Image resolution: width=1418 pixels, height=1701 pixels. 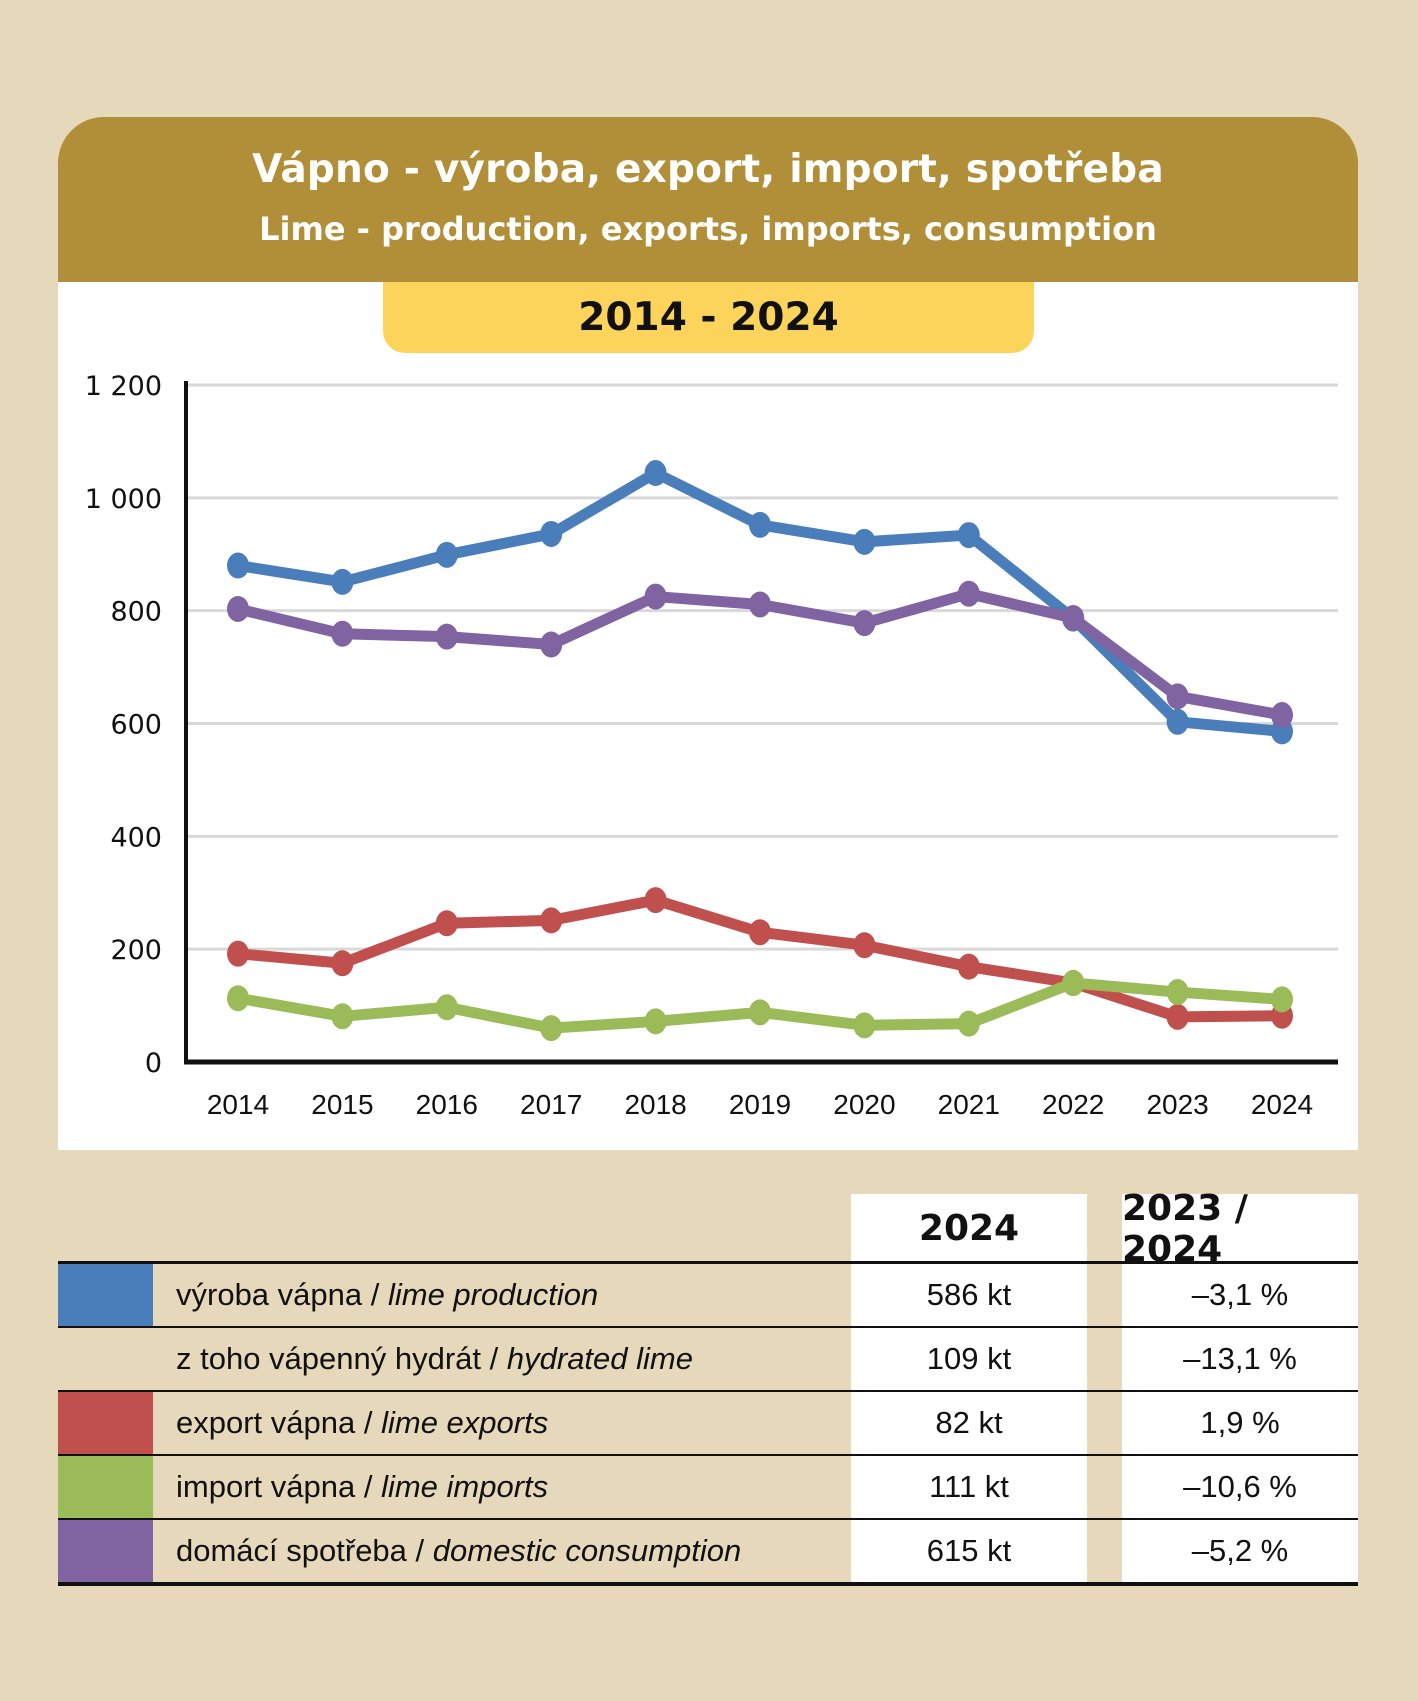 I want to click on x-tick-label: 2024, so click(x=1282, y=1104).